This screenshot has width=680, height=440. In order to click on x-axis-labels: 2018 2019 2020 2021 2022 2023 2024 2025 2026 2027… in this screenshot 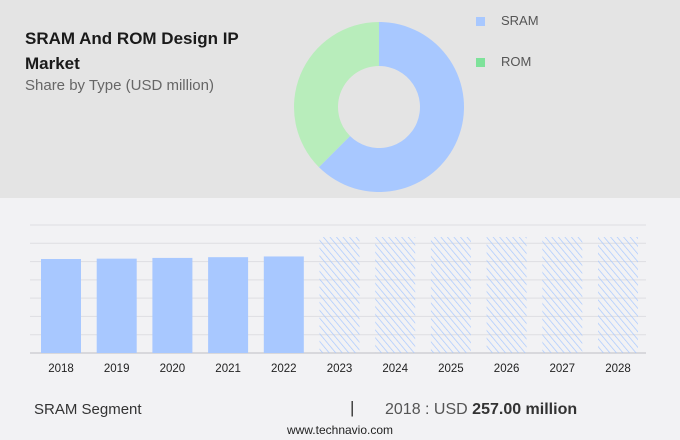, I will do `click(339, 369)`.